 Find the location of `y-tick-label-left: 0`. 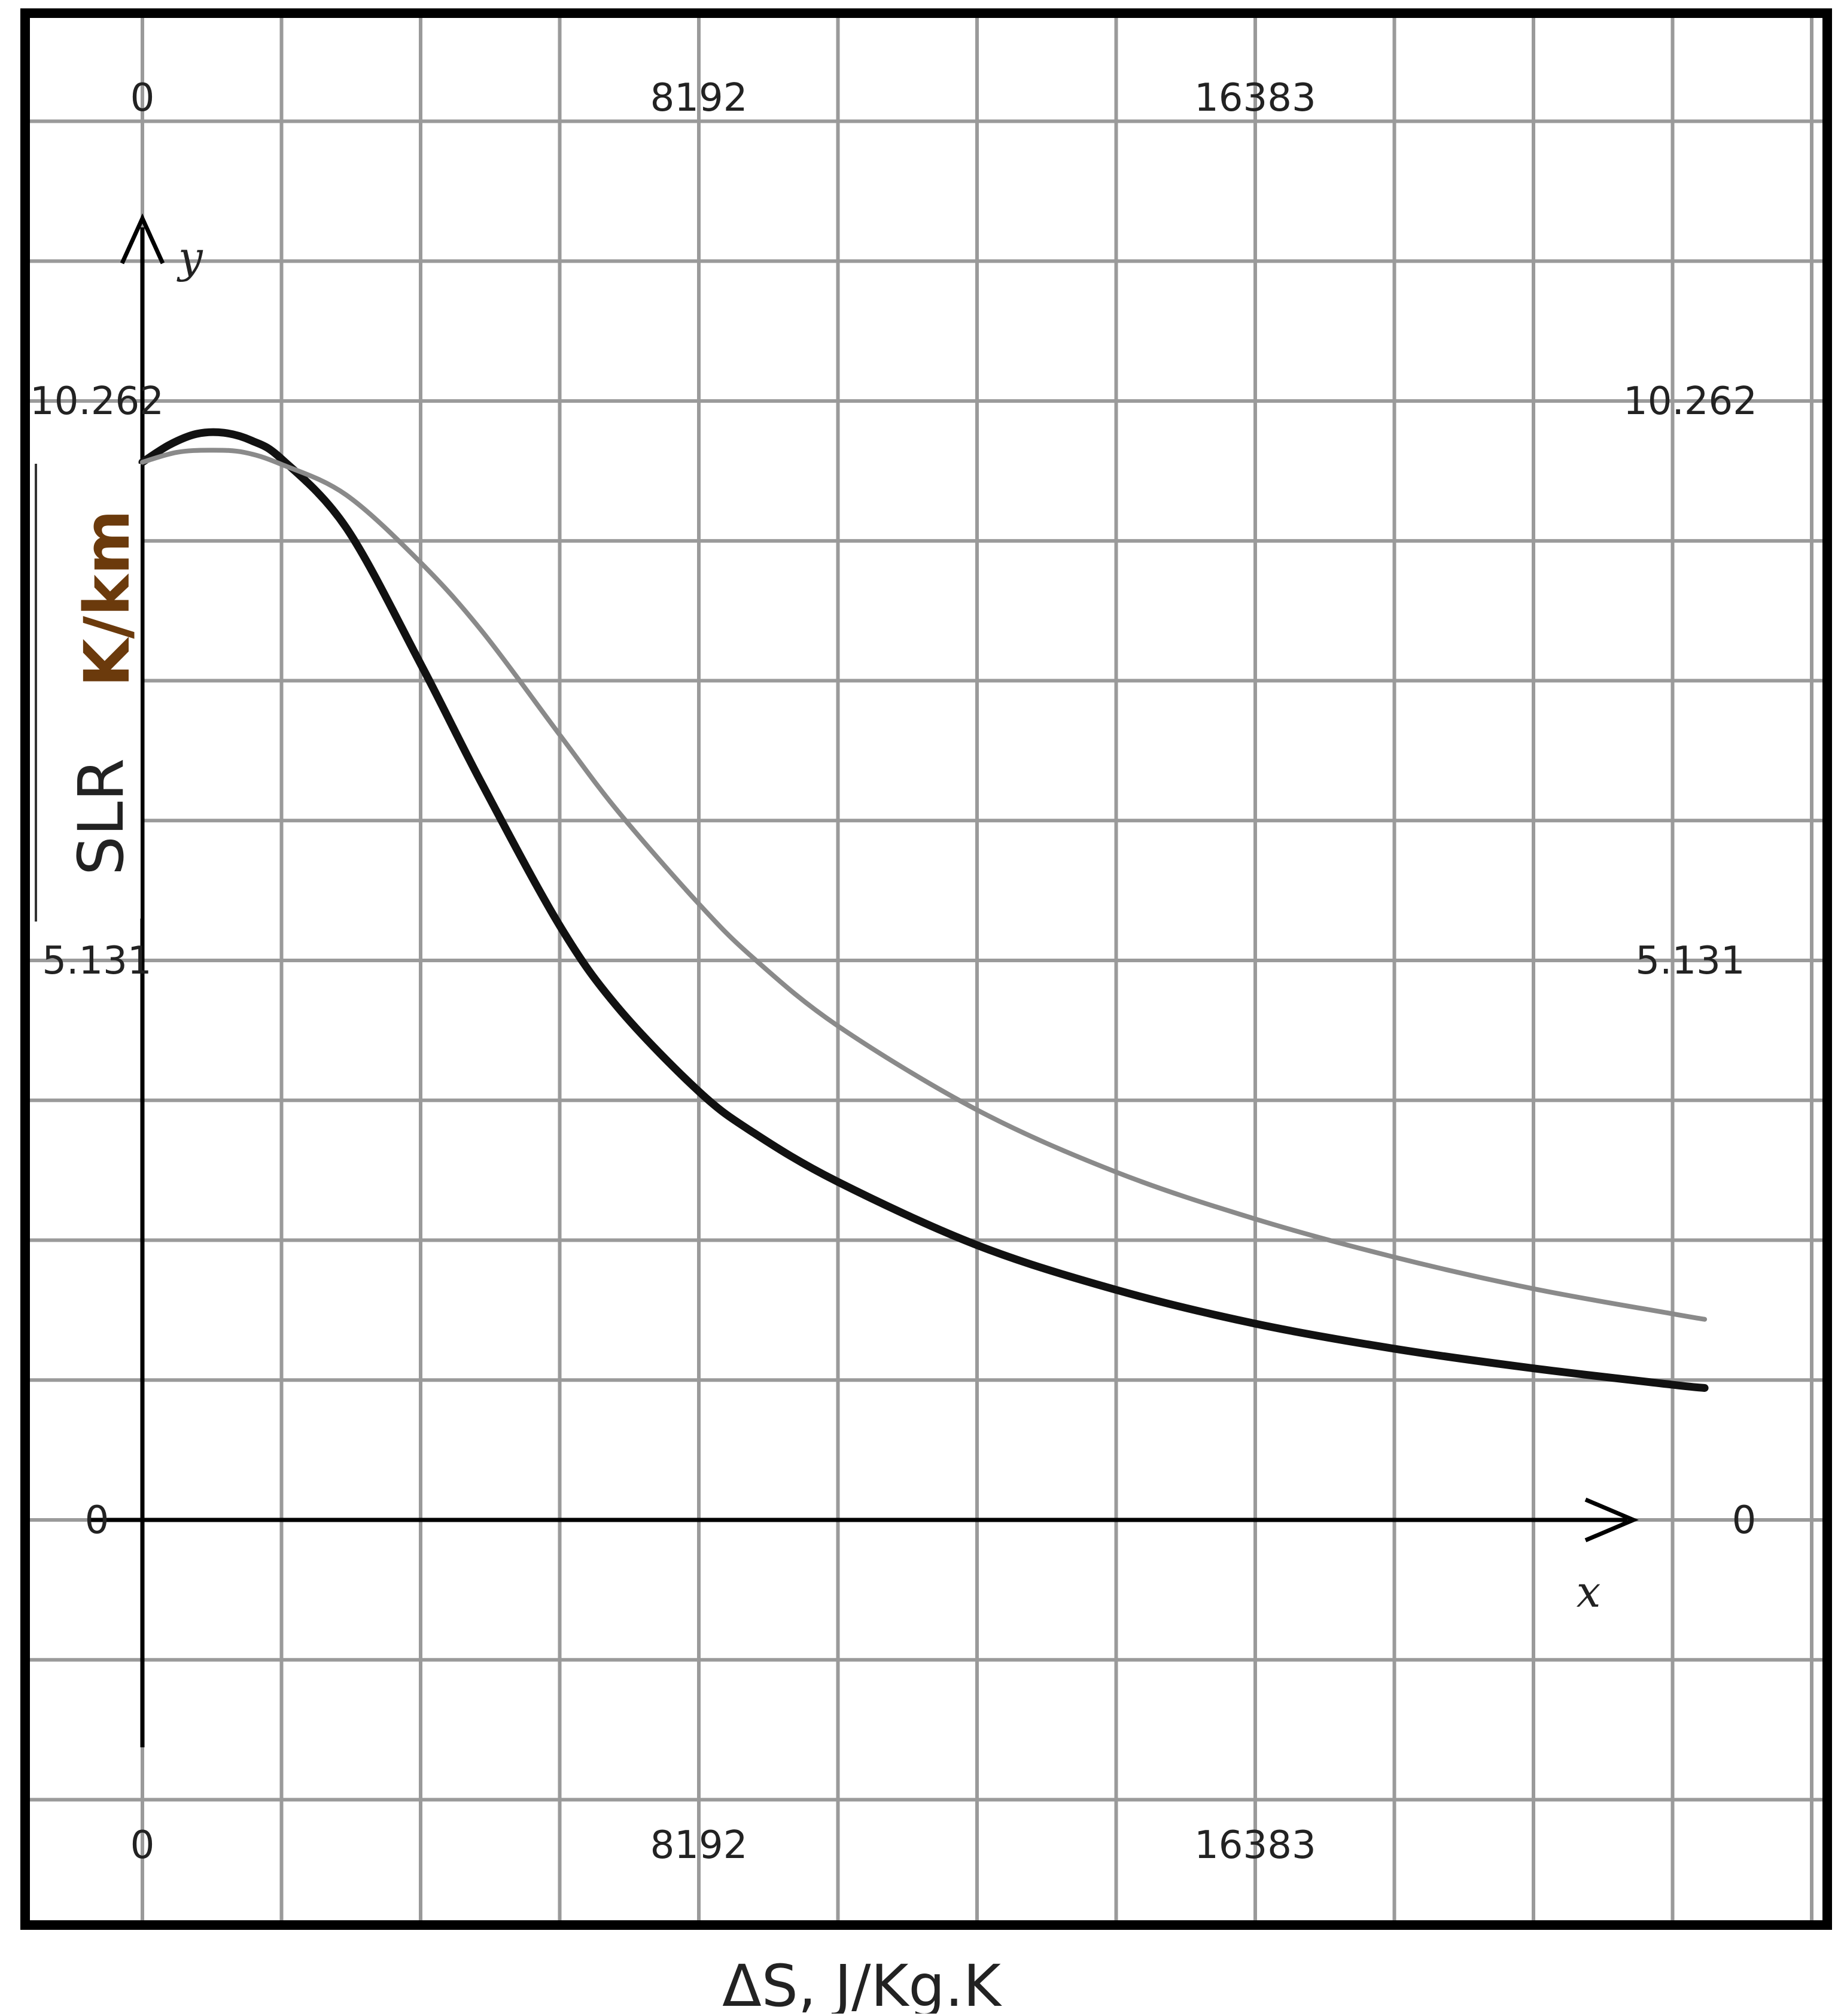

y-tick-label-left: 0 is located at coordinates (97, 1520).